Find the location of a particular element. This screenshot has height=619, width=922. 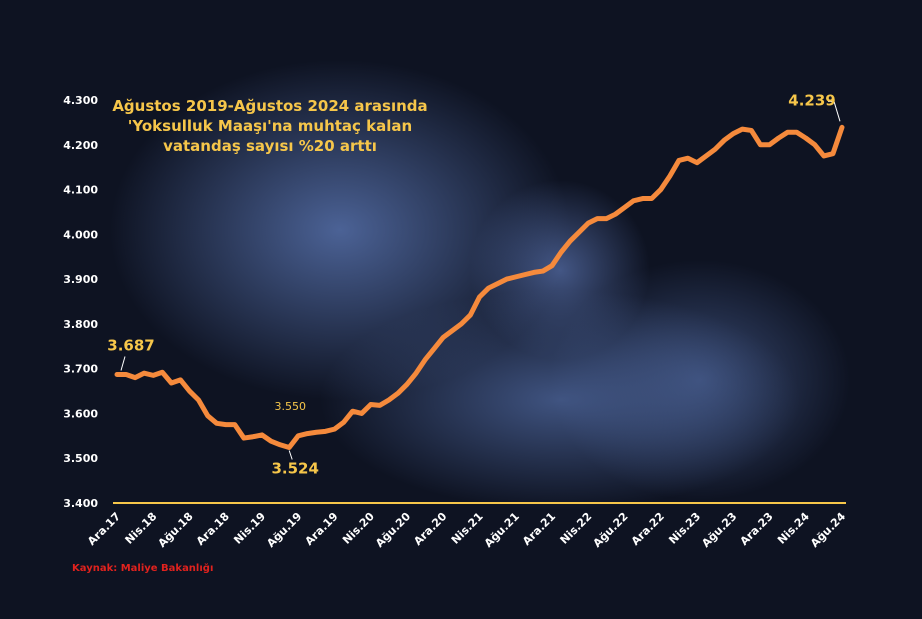

y-tick-label: 3.600 is located at coordinates (80, 413).